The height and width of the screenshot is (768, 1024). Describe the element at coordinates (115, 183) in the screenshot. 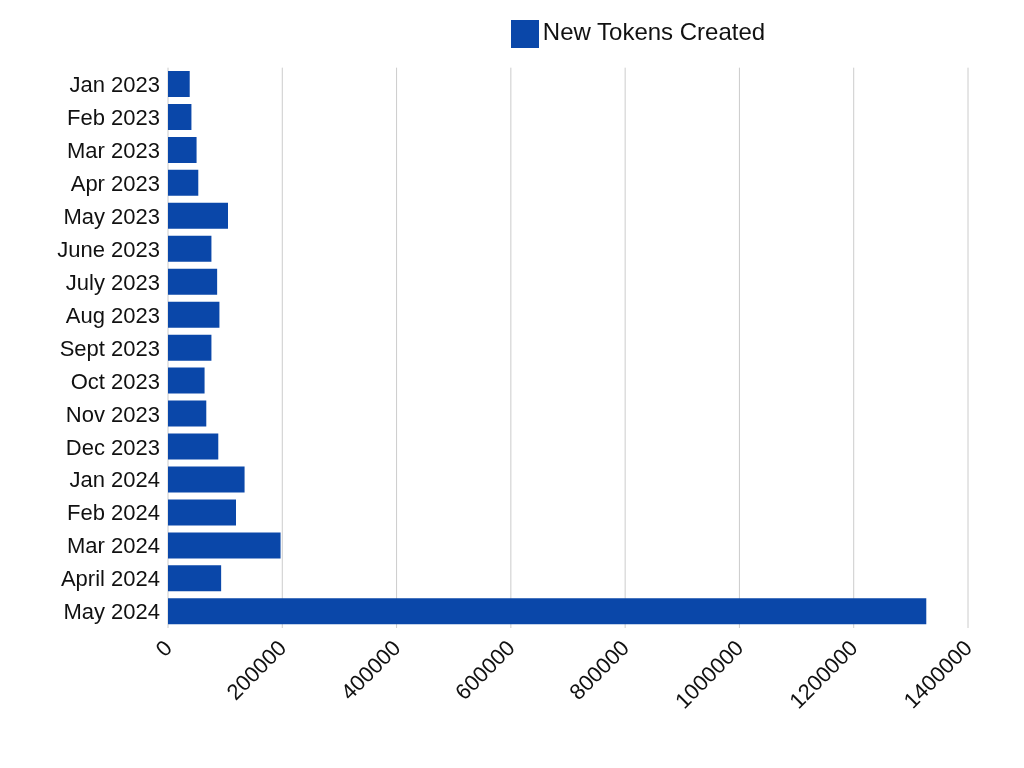

I see `y-tick-label: Apr 2023` at that location.